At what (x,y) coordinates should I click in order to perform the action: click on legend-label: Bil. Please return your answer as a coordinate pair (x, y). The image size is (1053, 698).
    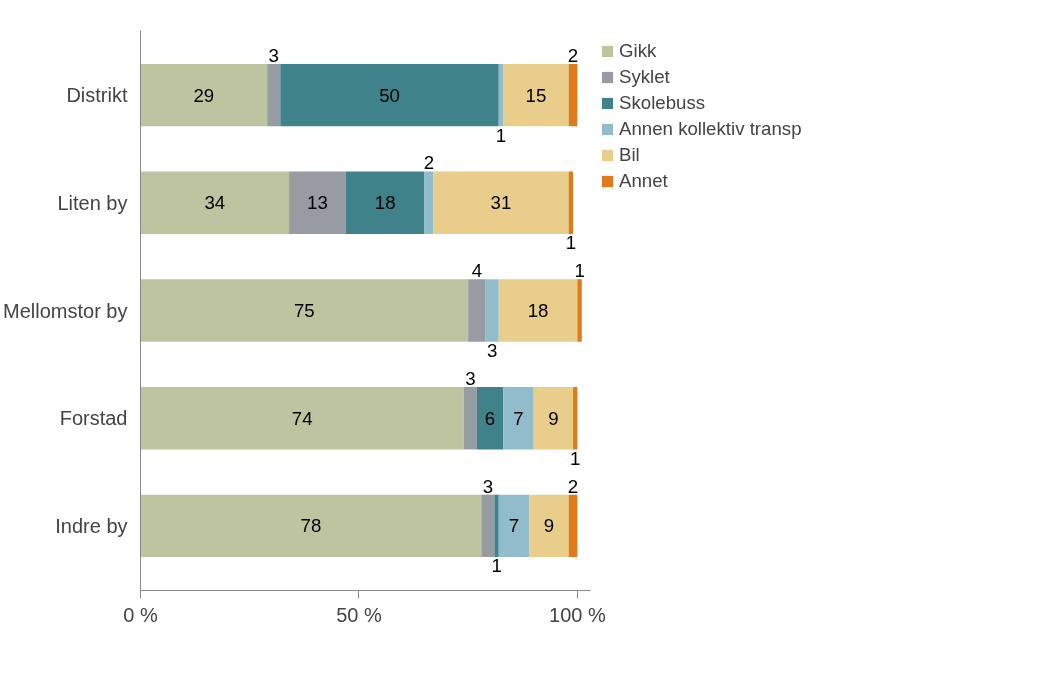
    Looking at the image, I should click on (629, 155).